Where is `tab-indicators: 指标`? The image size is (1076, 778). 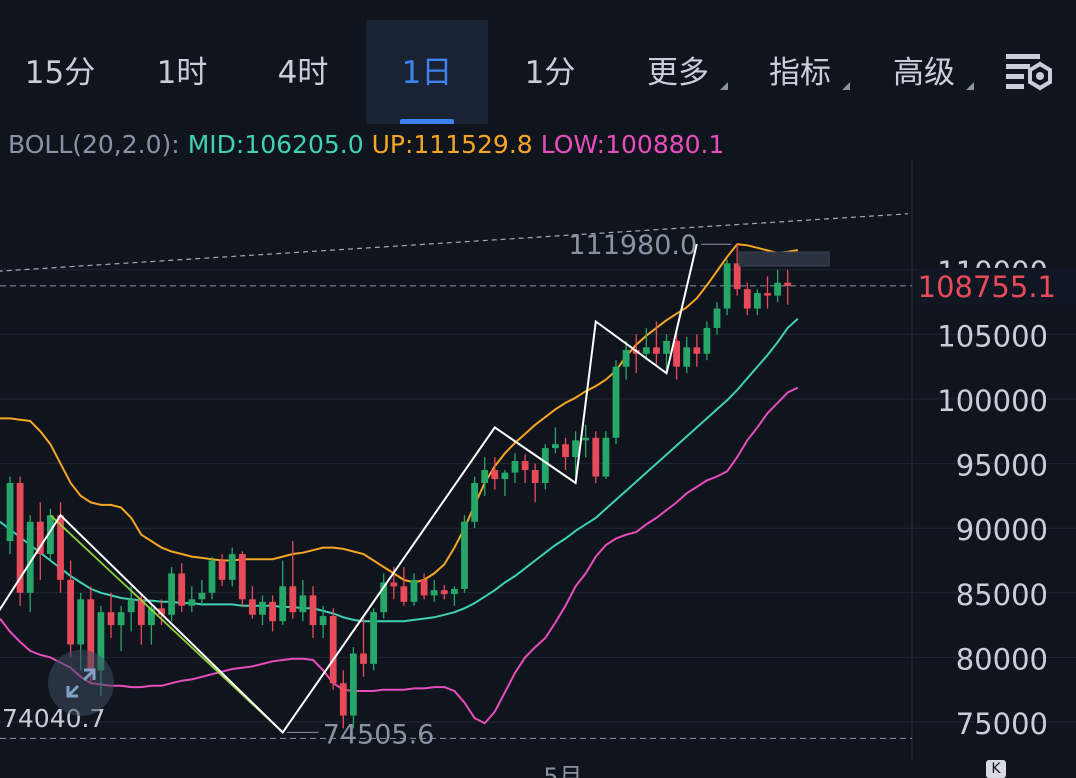 tab-indicators: 指标 is located at coordinates (801, 72).